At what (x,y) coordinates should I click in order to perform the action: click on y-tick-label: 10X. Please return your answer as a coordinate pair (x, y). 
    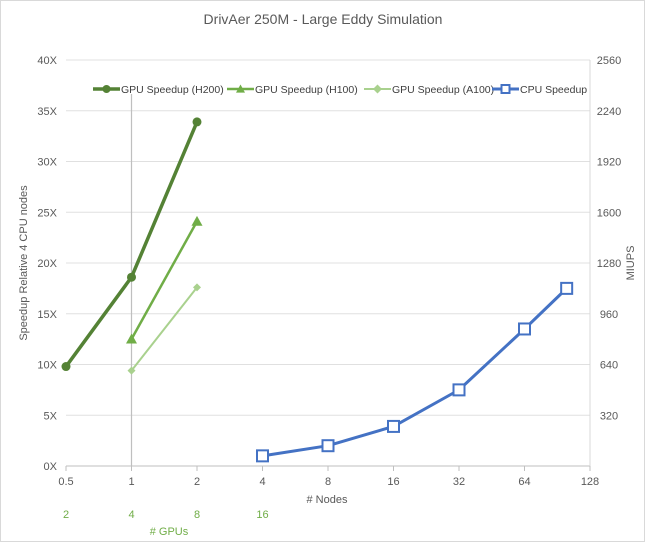
    Looking at the image, I should click on (47, 366).